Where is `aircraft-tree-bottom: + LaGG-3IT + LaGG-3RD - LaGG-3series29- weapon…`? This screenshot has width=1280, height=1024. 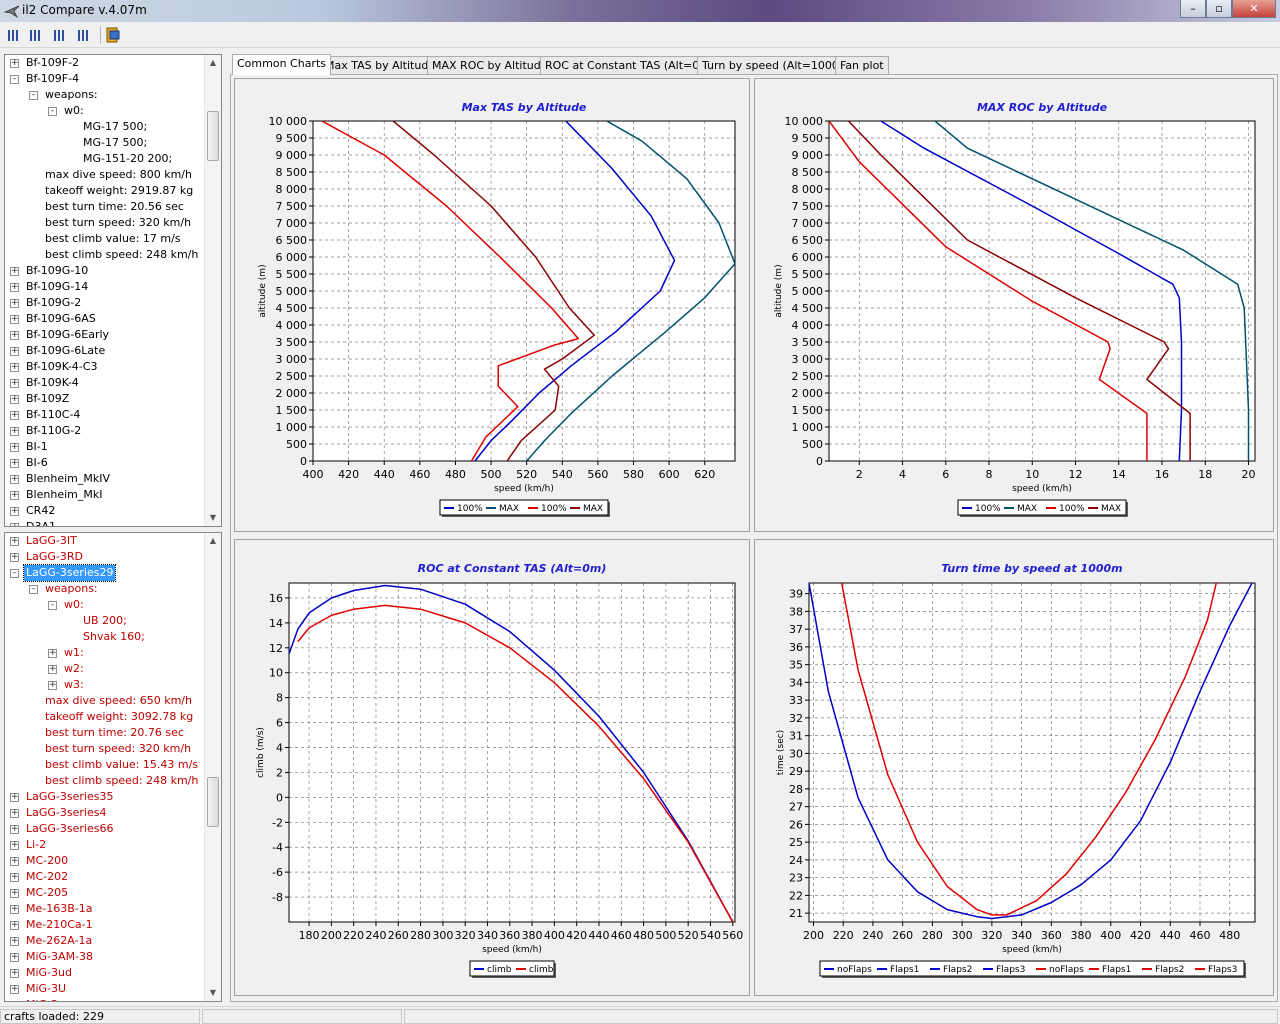
aircraft-tree-bottom: + LaGG-3IT + LaGG-3RD - LaGG-3series29- weapon… is located at coordinates (113, 767).